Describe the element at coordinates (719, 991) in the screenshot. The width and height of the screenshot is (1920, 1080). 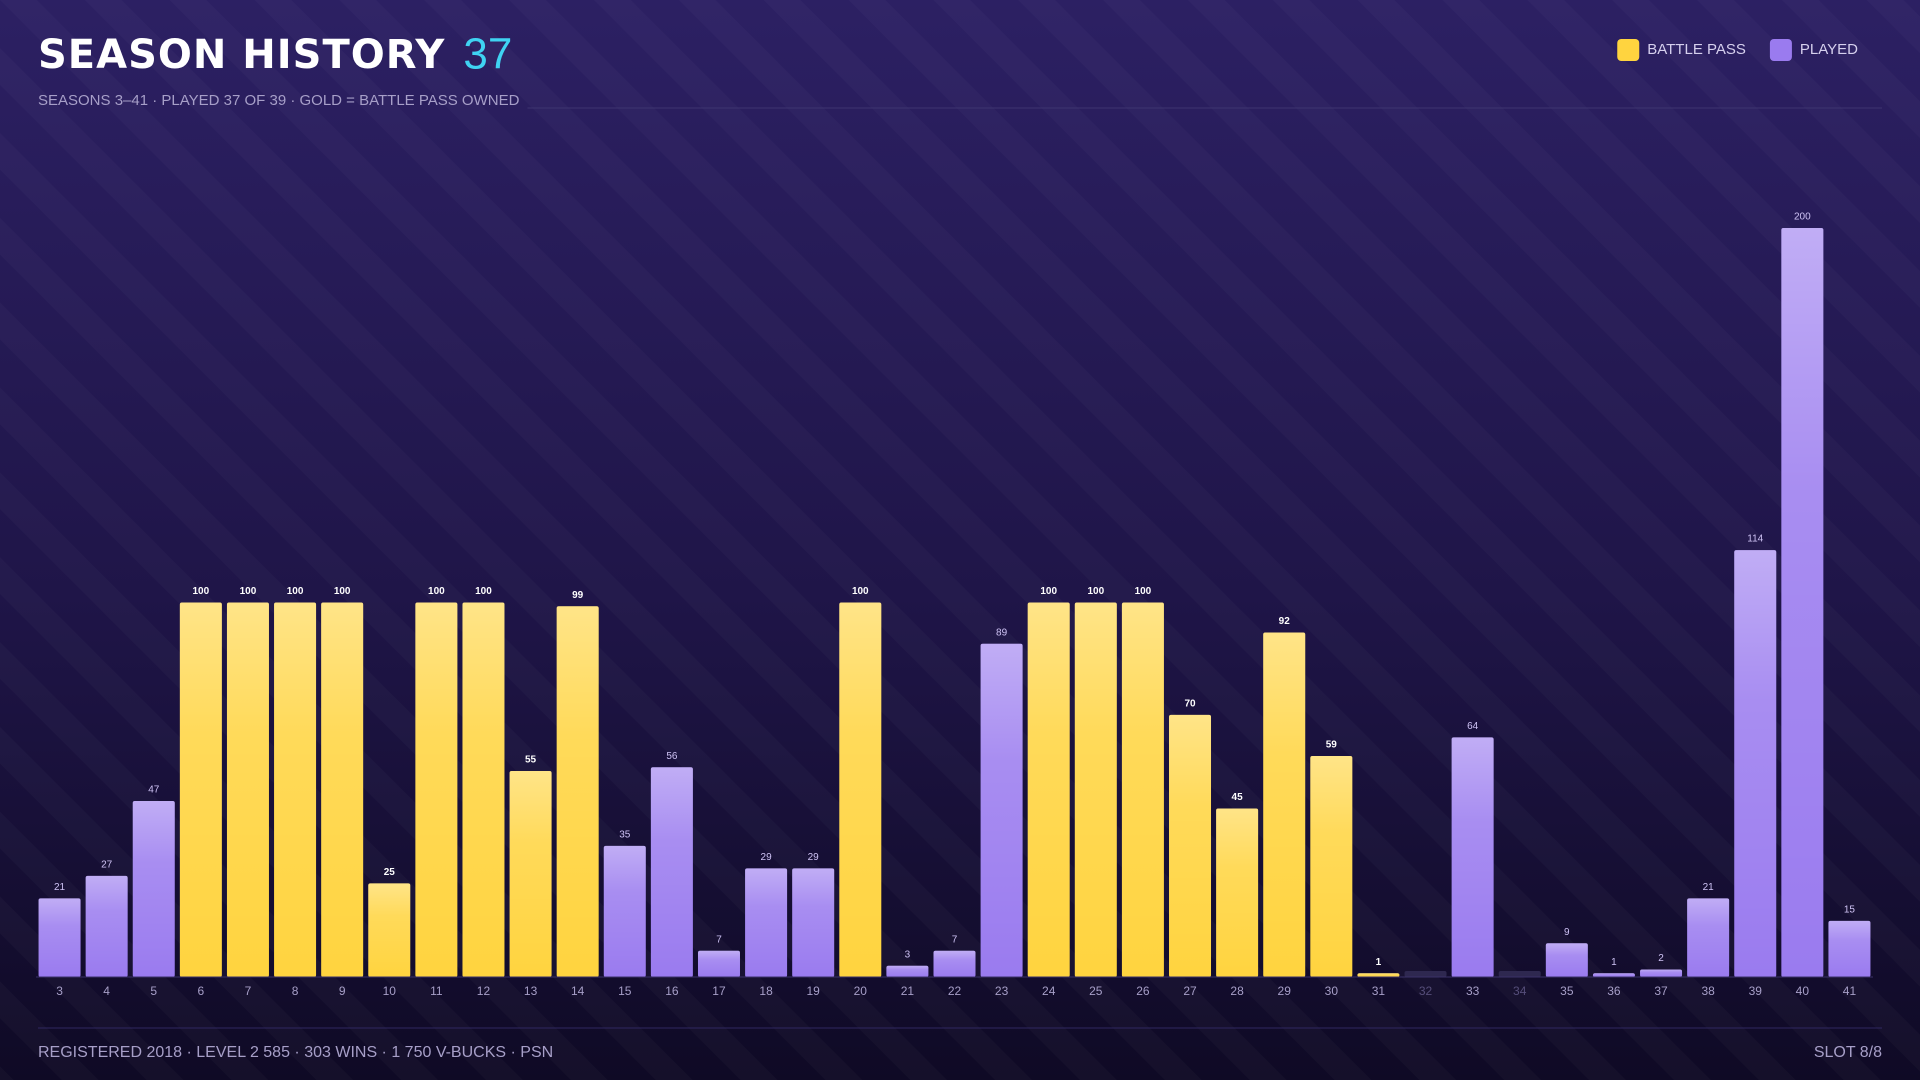
I see `x-tick-label: 17` at that location.